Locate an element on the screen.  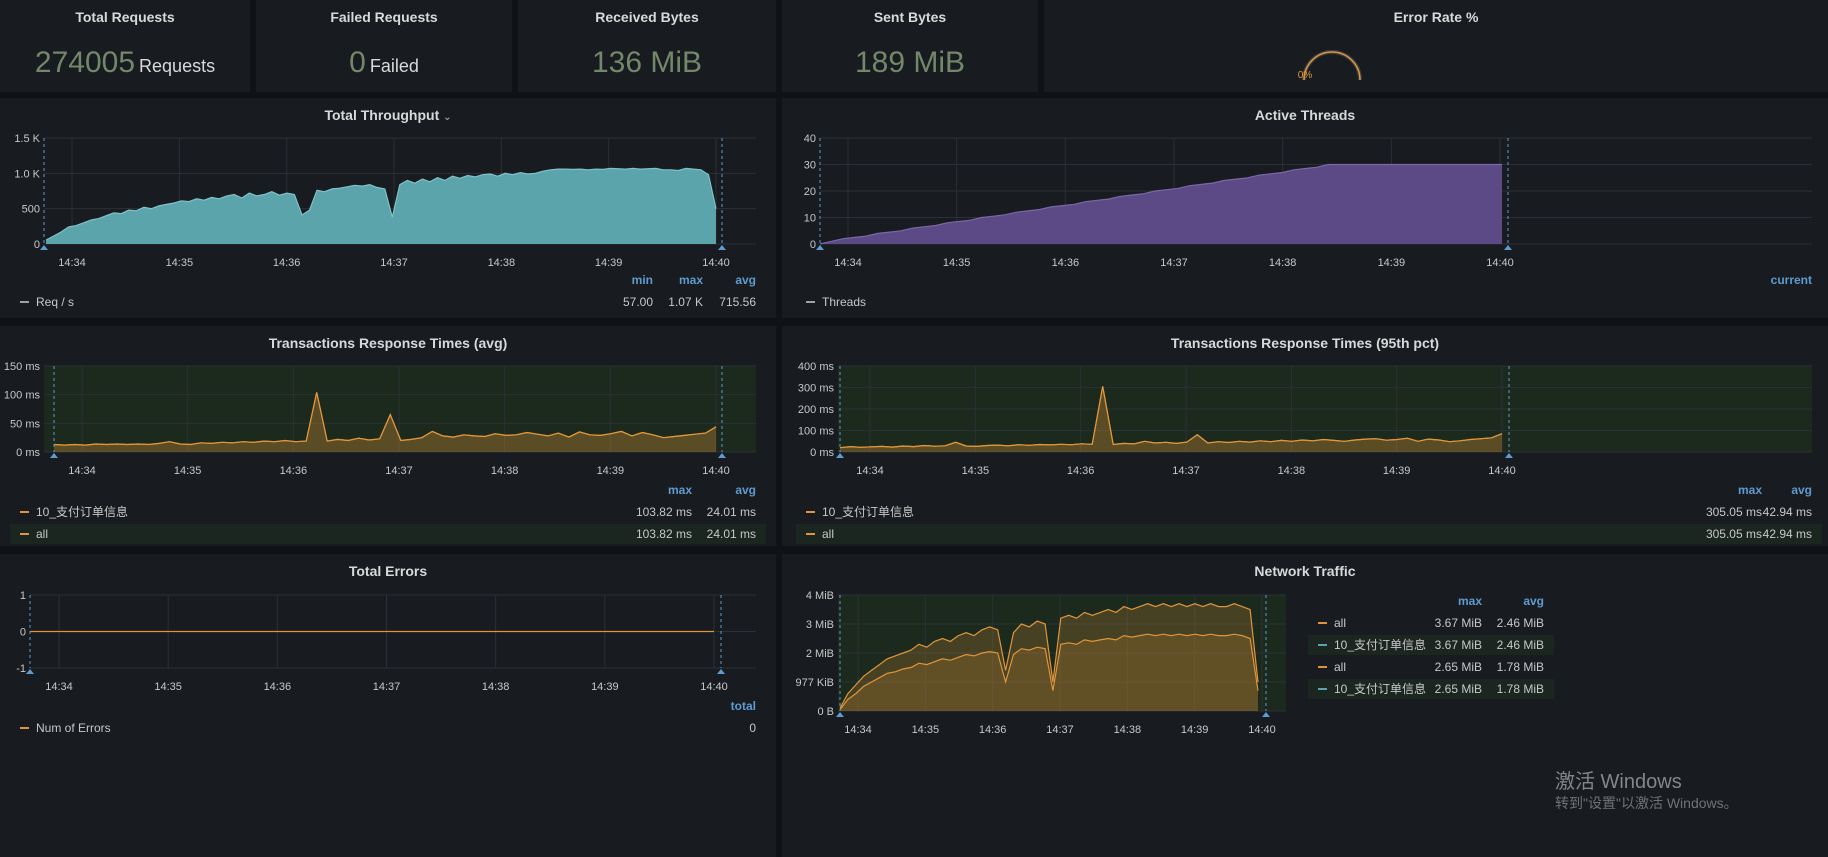
legend-value: 1.07 K is located at coordinates (685, 302).